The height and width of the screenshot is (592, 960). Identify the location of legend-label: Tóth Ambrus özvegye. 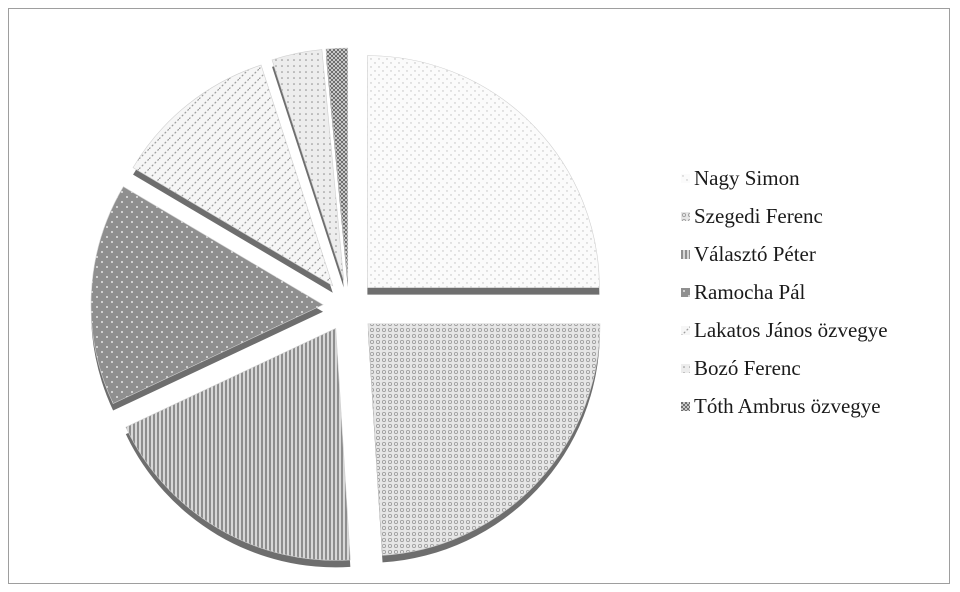
(787, 405).